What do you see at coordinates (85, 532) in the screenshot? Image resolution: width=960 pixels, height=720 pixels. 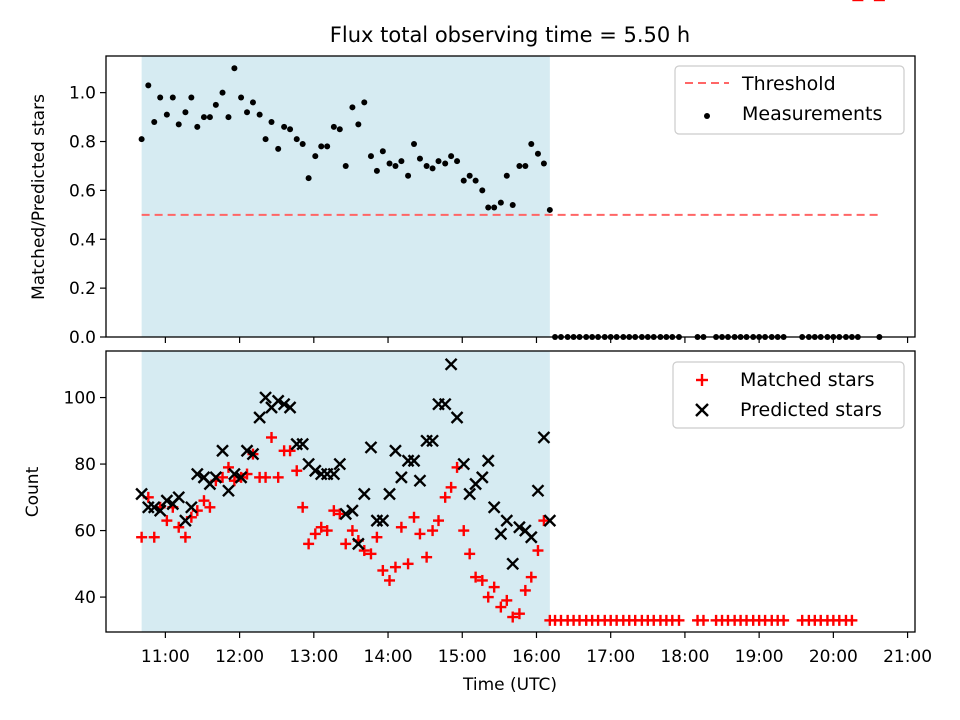 I see `bottom-y-tick-label: 60` at bounding box center [85, 532].